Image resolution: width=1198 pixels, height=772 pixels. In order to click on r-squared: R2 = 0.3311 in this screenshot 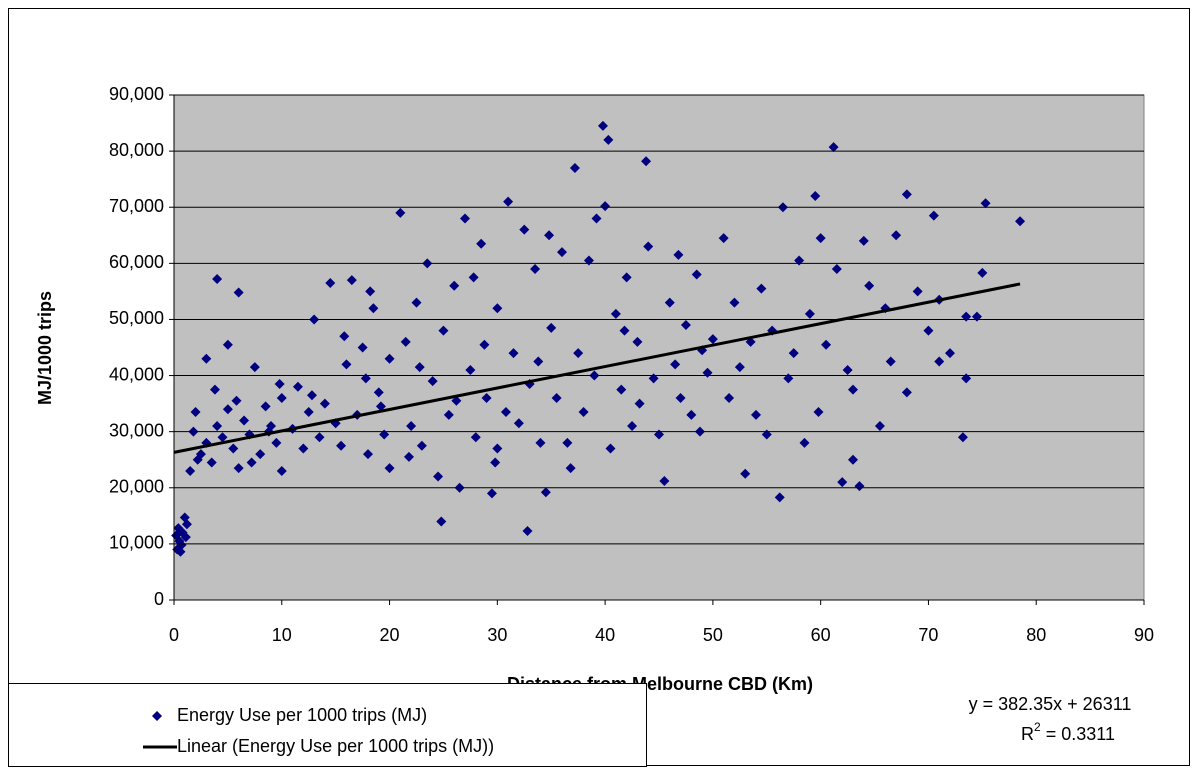, I will do `click(1068, 732)`.